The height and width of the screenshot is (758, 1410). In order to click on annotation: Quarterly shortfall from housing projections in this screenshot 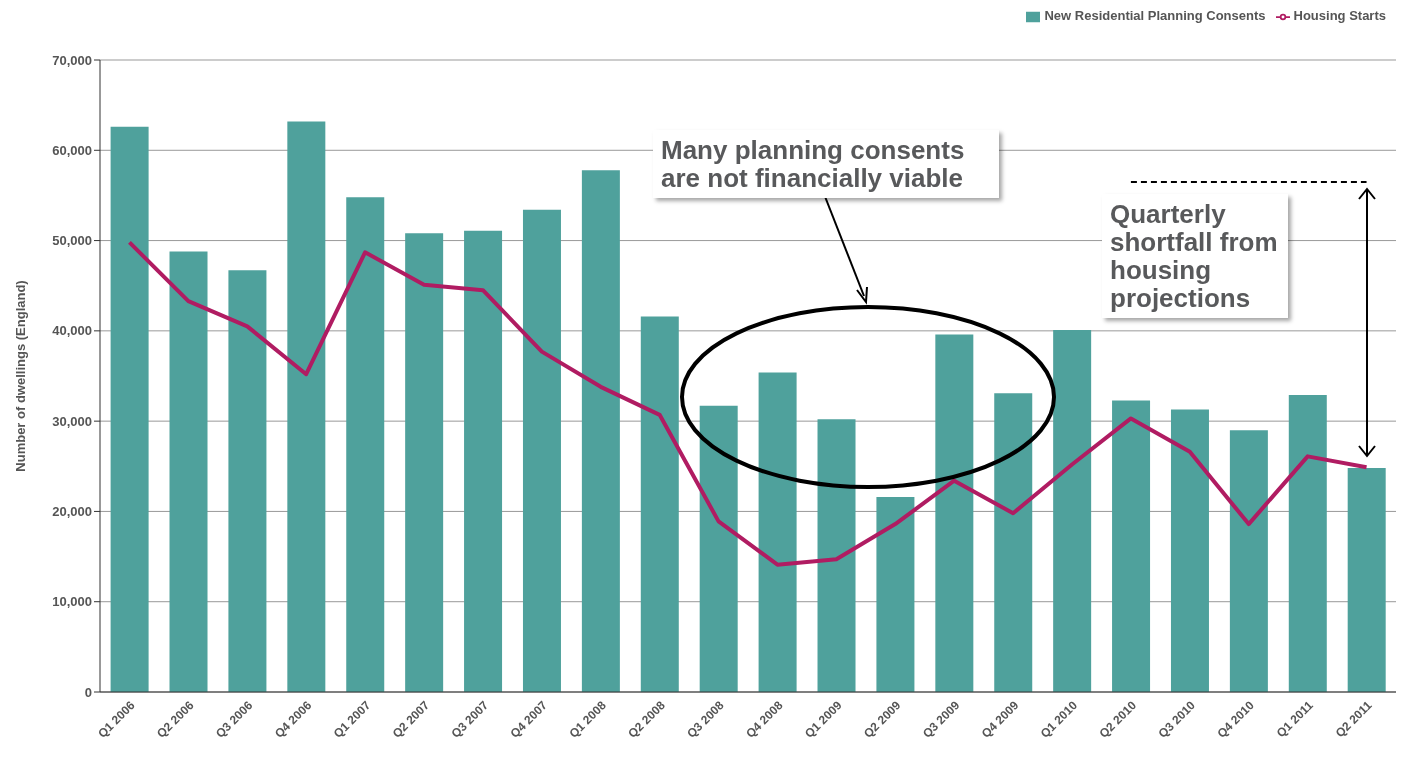, I will do `click(1195, 256)`.